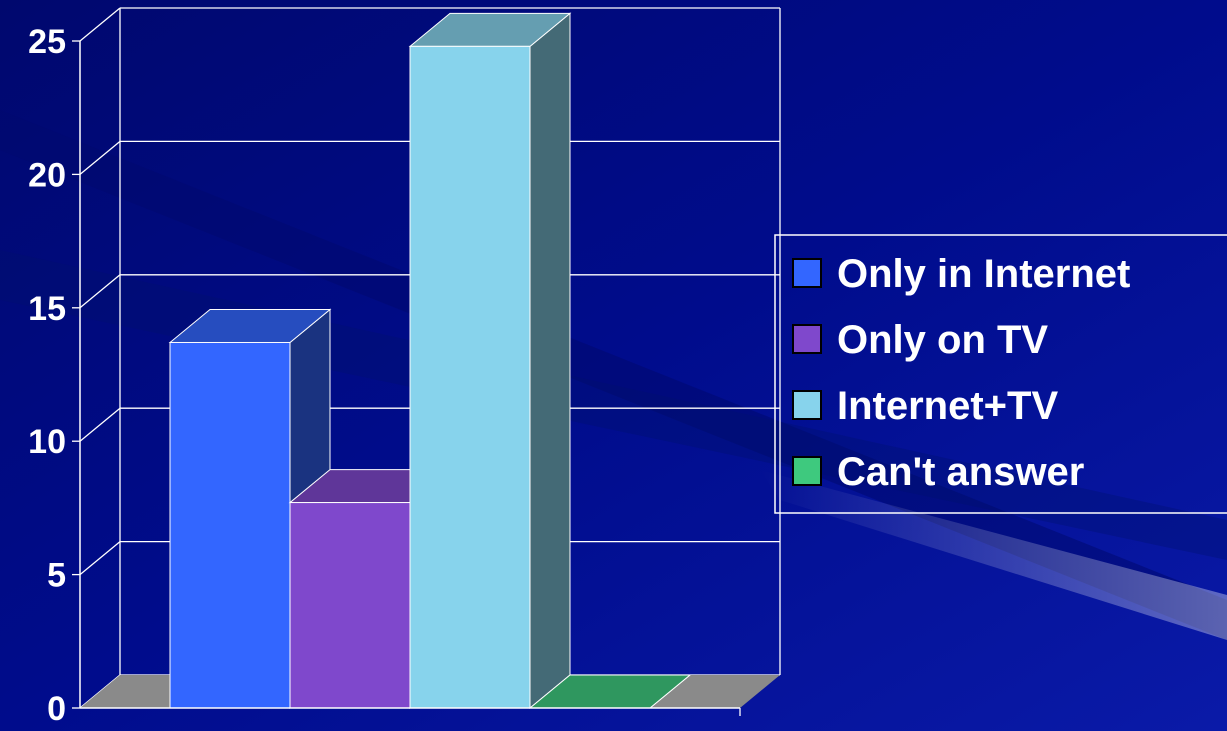  I want to click on legend-label: Only on TV, so click(942, 340).